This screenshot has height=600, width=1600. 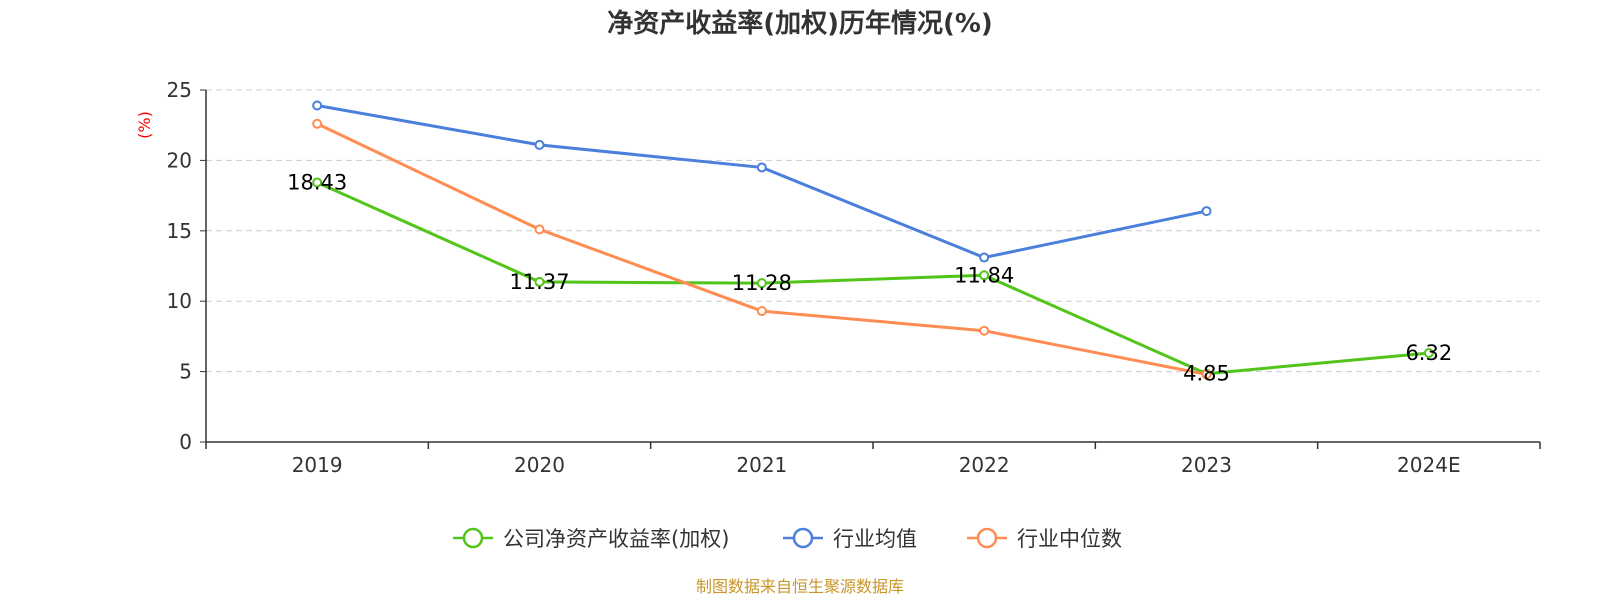 What do you see at coordinates (1069, 539) in the screenshot?
I see `legend-label: 行业中位数` at bounding box center [1069, 539].